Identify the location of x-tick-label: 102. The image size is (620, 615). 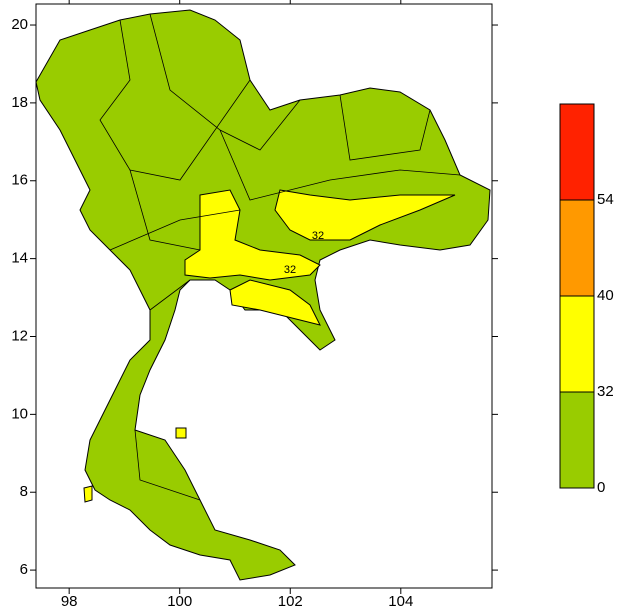
(290, 601).